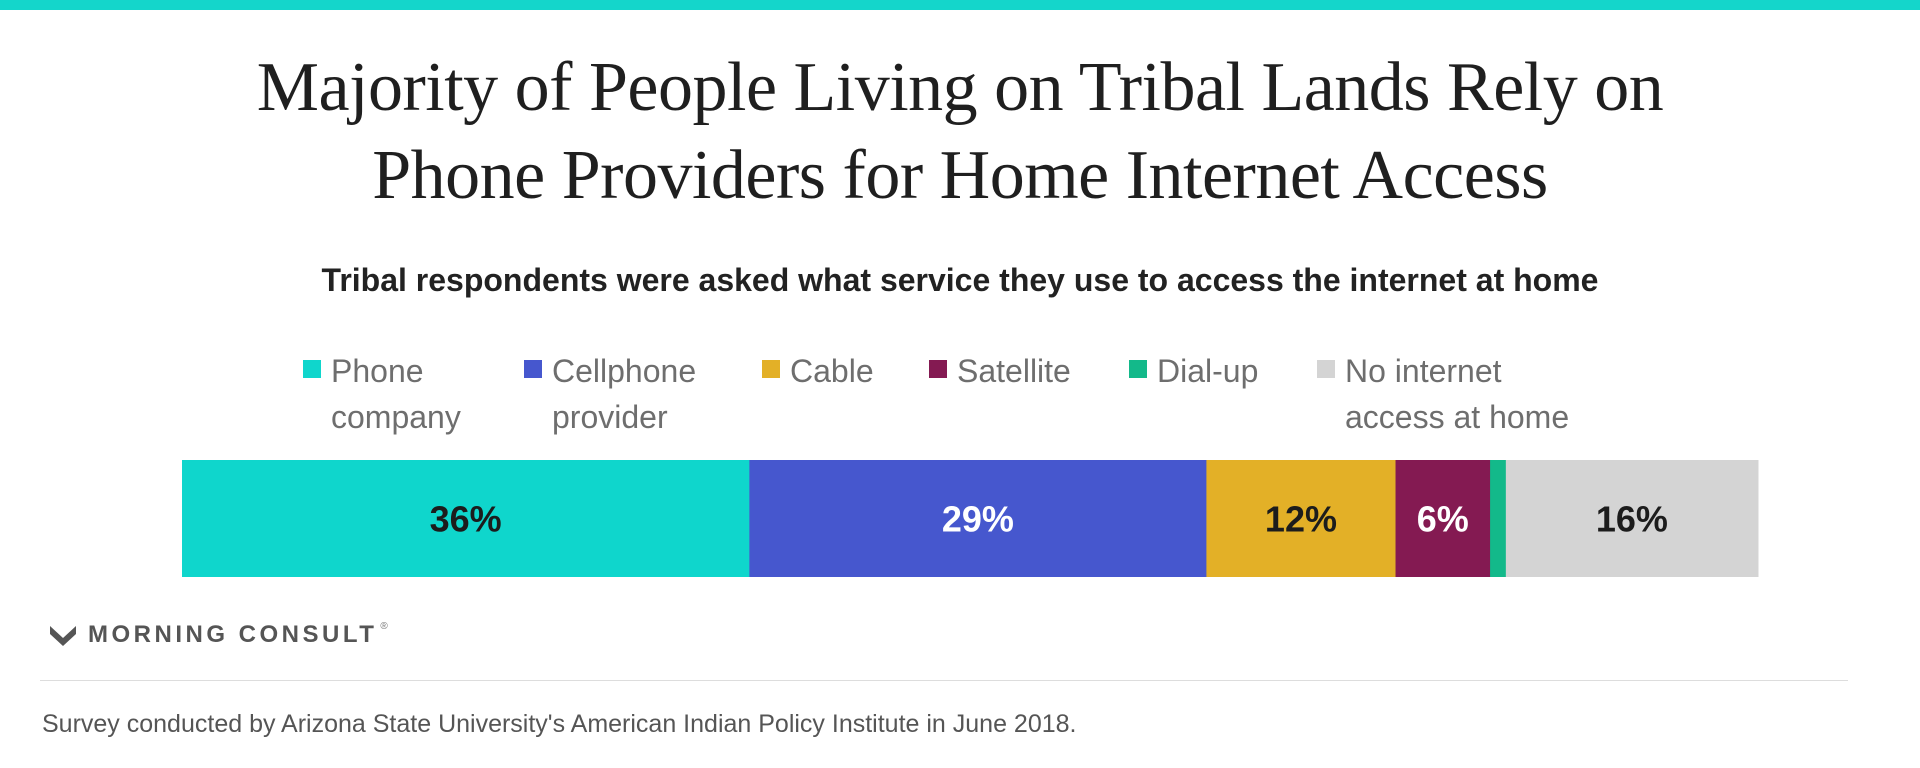 The image size is (1920, 768). I want to click on legend-label: Phone company, so click(396, 394).